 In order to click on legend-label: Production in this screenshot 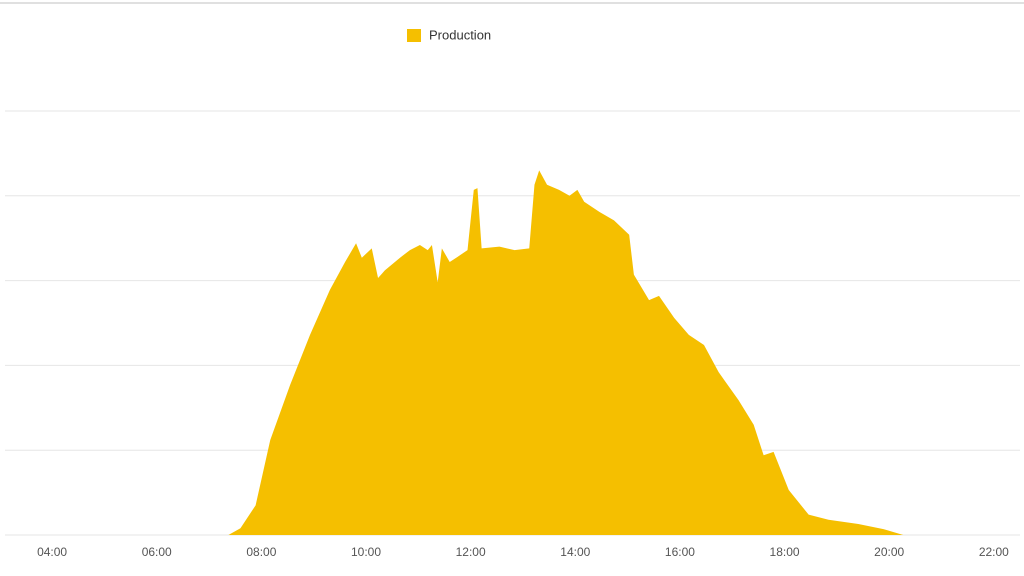, I will do `click(460, 34)`.